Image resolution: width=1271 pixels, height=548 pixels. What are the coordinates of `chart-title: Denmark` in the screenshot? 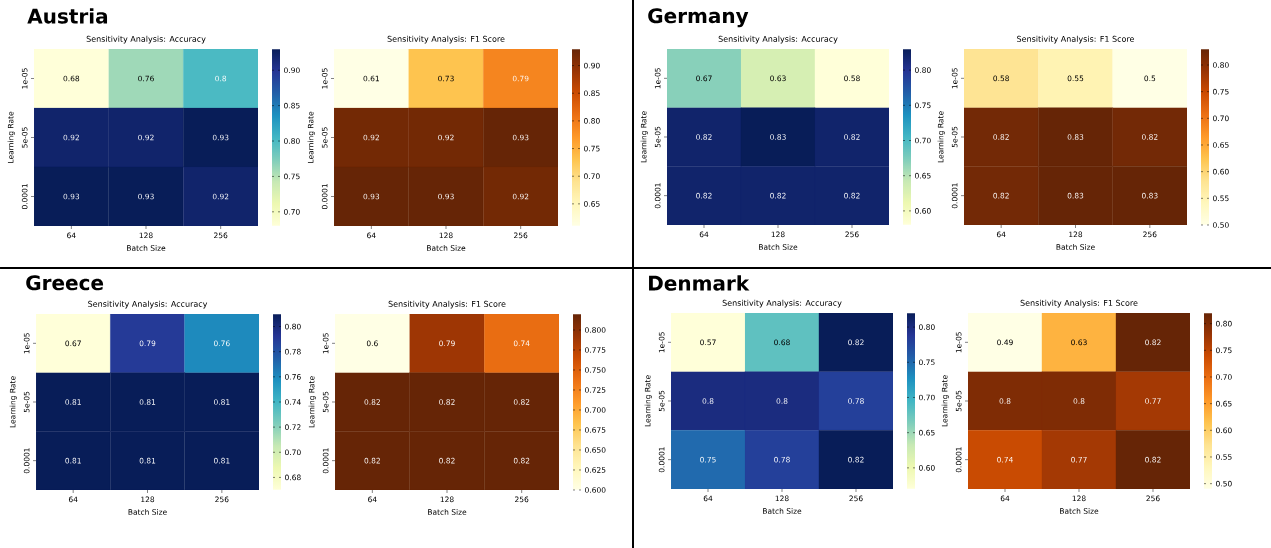 It's located at (699, 283).